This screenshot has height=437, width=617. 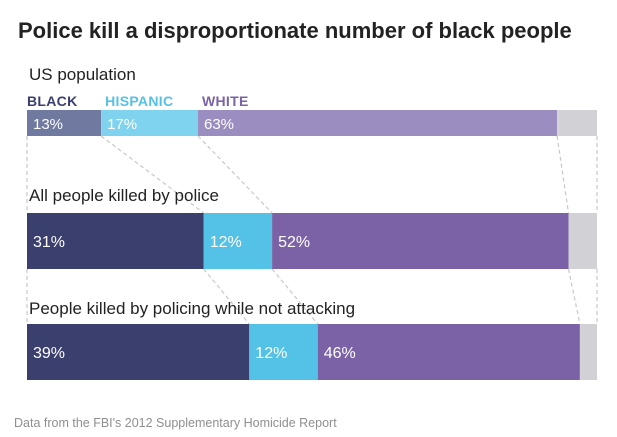 What do you see at coordinates (139, 101) in the screenshot?
I see `legend-hispanic: HISPANIC` at bounding box center [139, 101].